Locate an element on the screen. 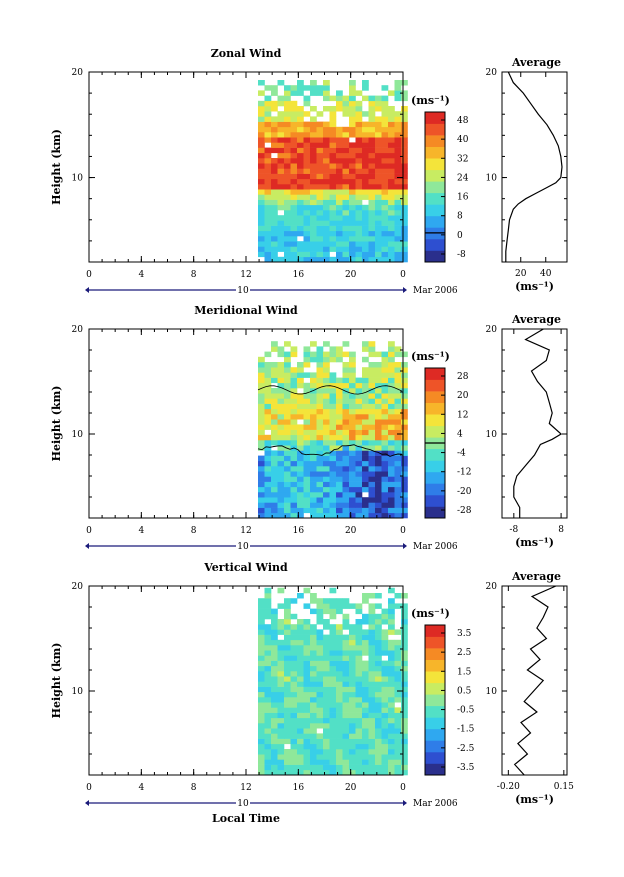 This screenshot has height=877, width=624. x-tick-label: 0 is located at coordinates (403, 531).